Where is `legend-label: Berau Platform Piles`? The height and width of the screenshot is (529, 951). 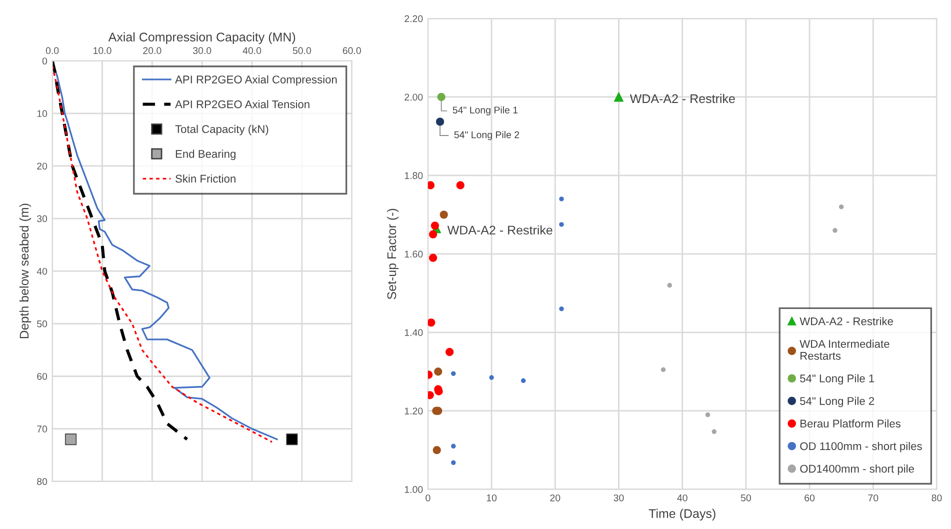 legend-label: Berau Platform Piles is located at coordinates (850, 423).